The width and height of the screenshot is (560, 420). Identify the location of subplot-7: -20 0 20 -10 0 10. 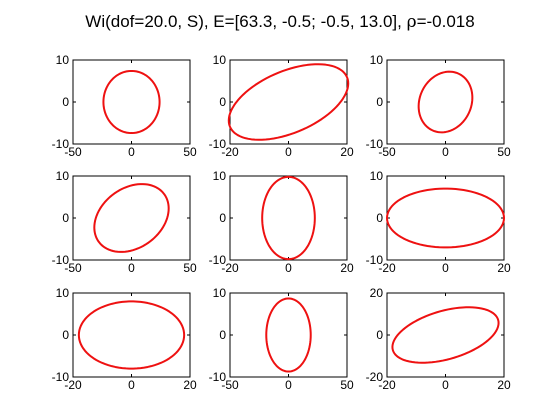
(124, 339).